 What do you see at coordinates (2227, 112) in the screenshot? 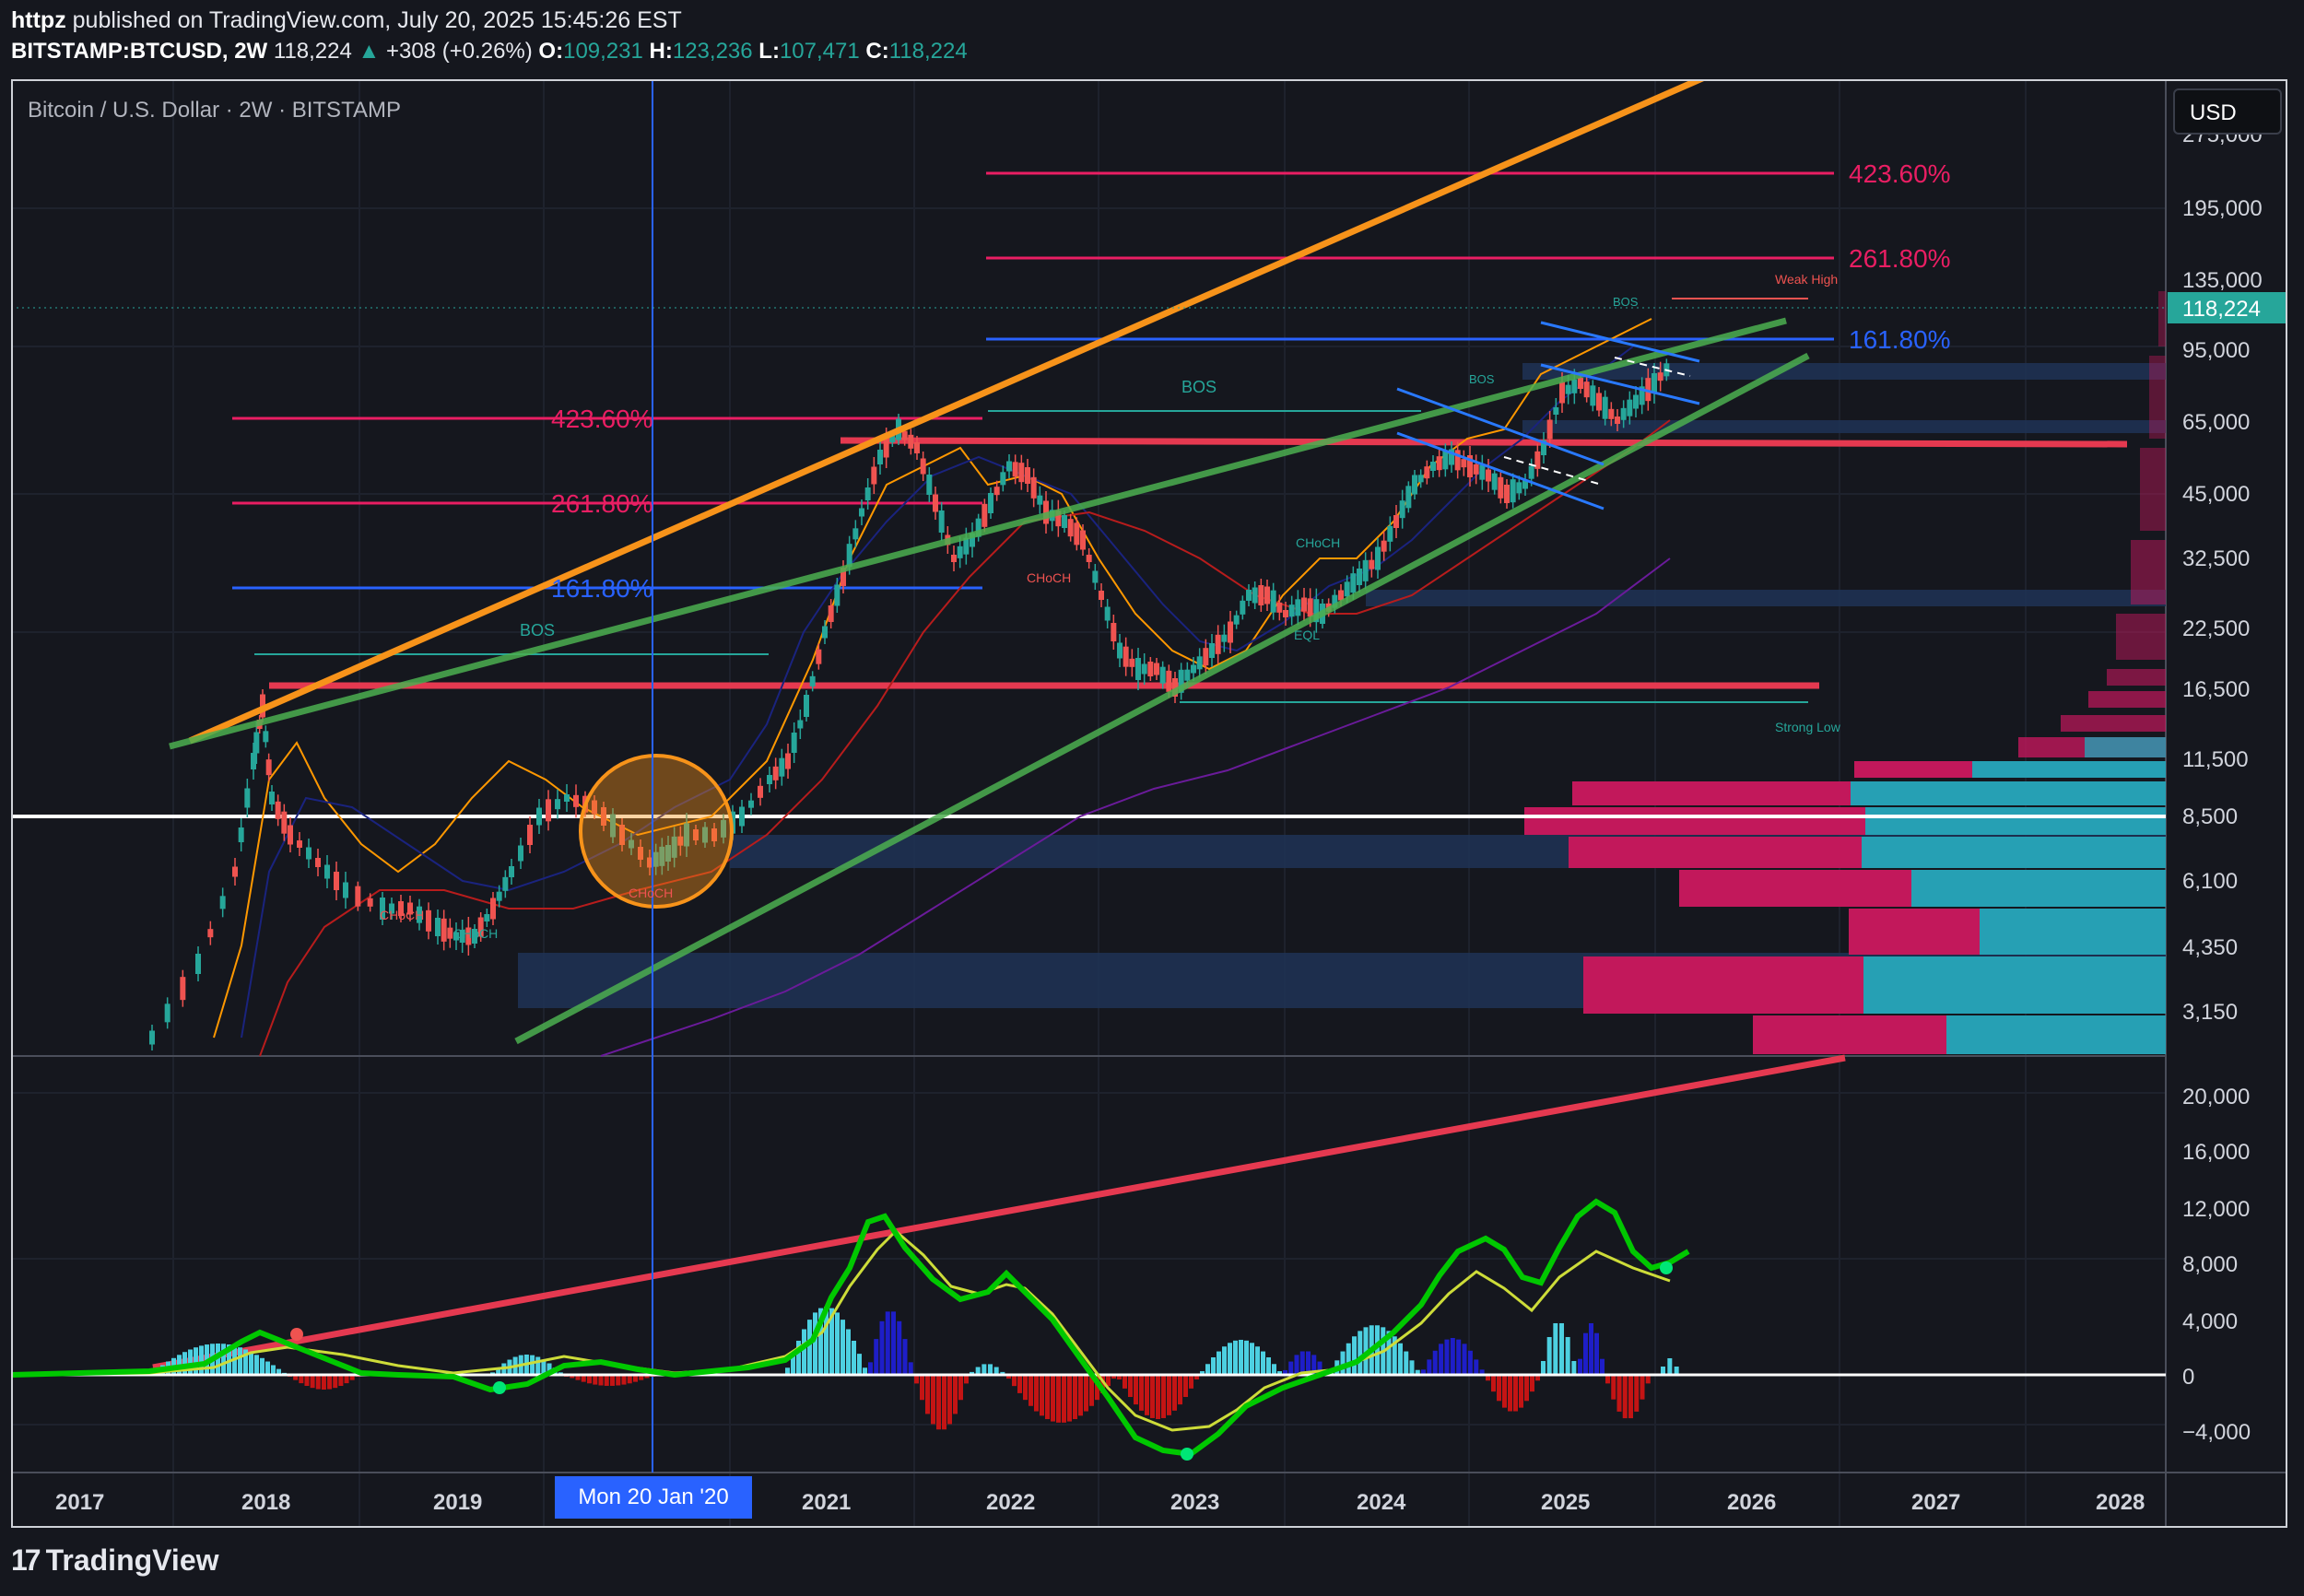
I see `currency-button: USD` at bounding box center [2227, 112].